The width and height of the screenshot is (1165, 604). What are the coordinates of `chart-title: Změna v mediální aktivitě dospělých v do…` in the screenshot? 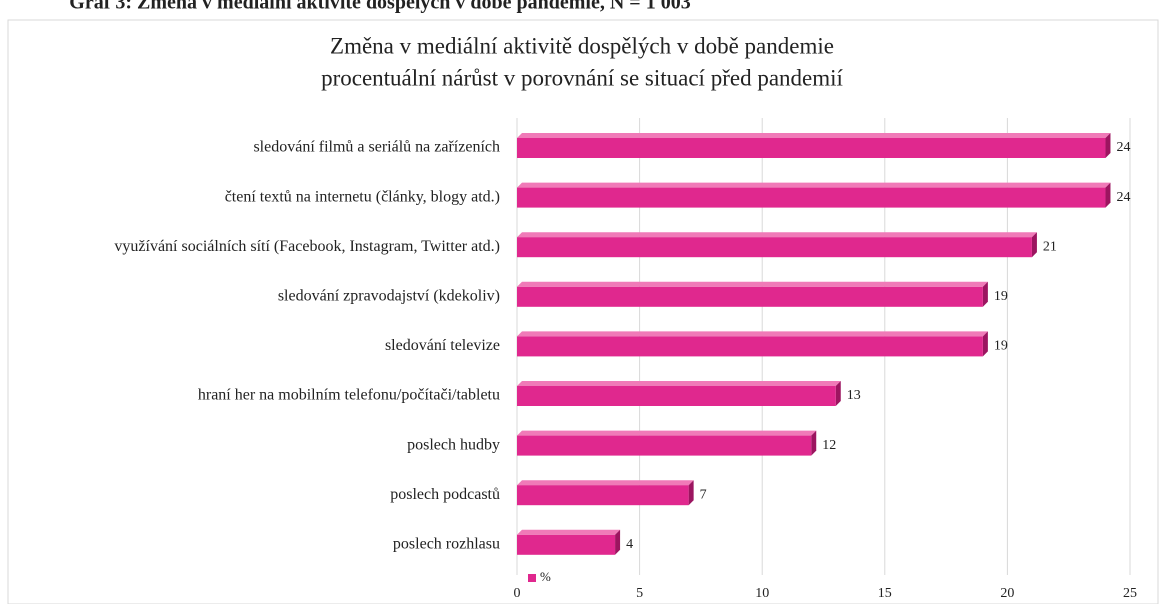 It's located at (582, 45).